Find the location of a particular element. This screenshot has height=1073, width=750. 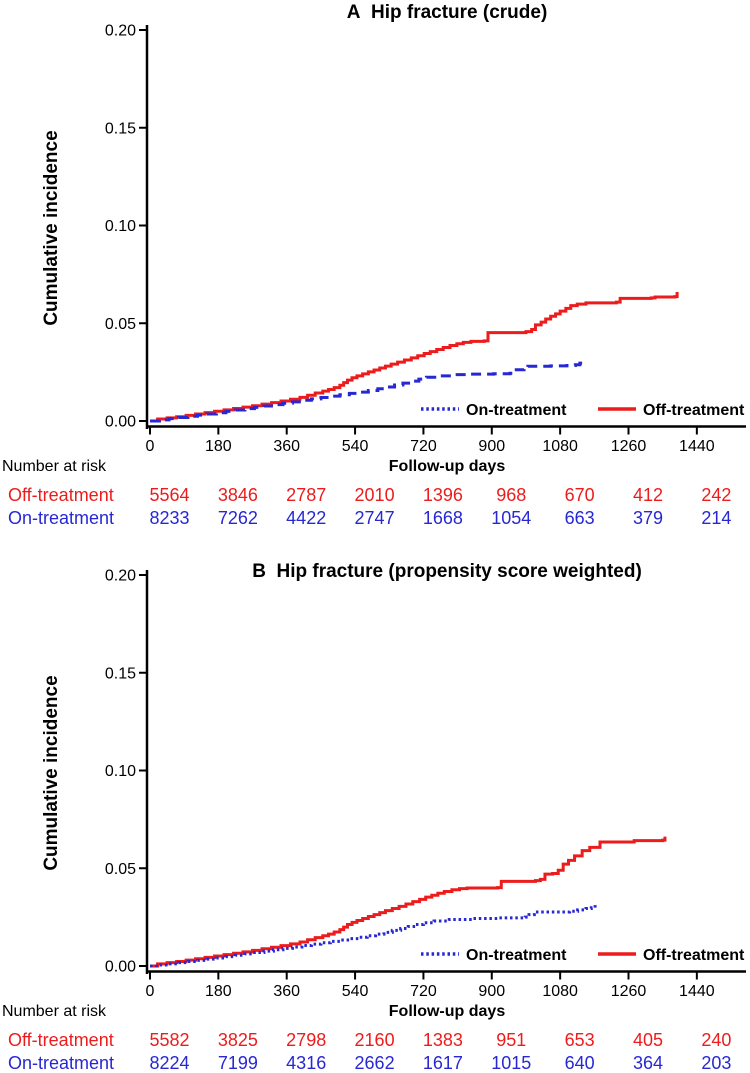

risk-count: 2662 is located at coordinates (374, 1063).